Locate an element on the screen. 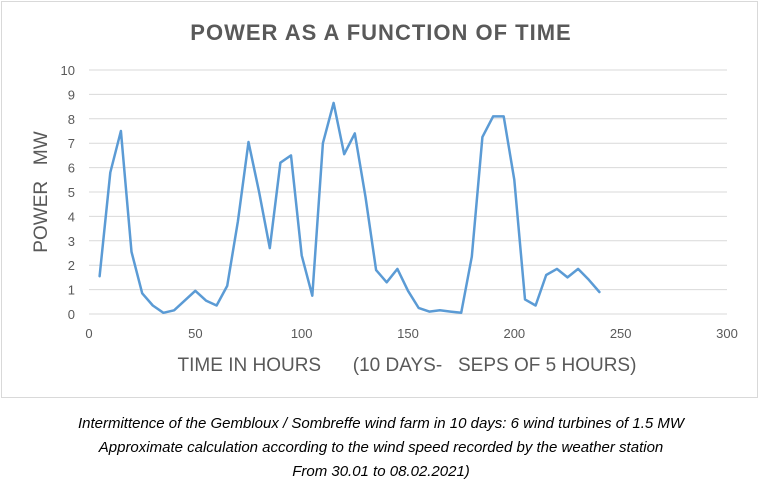  x-tick-label: 50 is located at coordinates (195, 333).